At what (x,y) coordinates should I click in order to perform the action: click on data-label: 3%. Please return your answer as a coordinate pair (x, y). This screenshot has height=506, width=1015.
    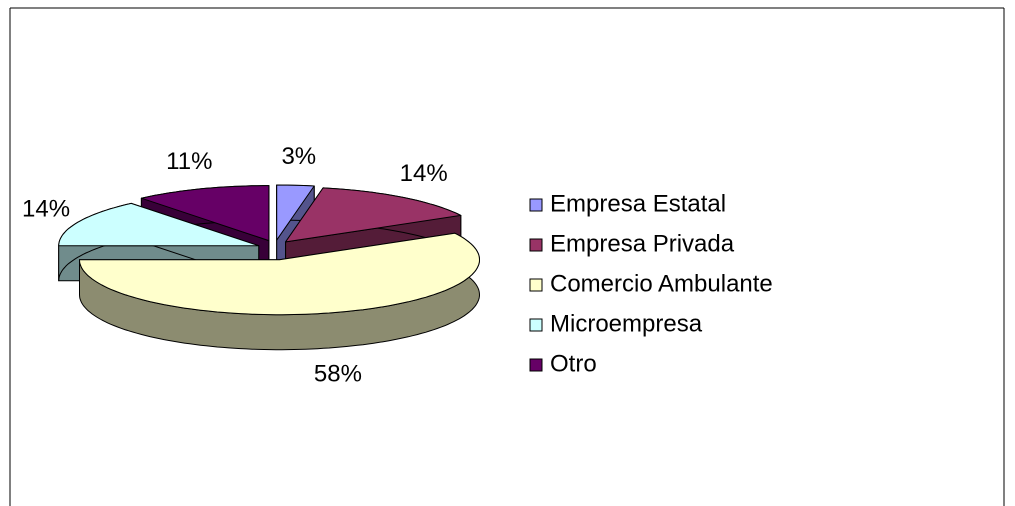
    Looking at the image, I should click on (298, 156).